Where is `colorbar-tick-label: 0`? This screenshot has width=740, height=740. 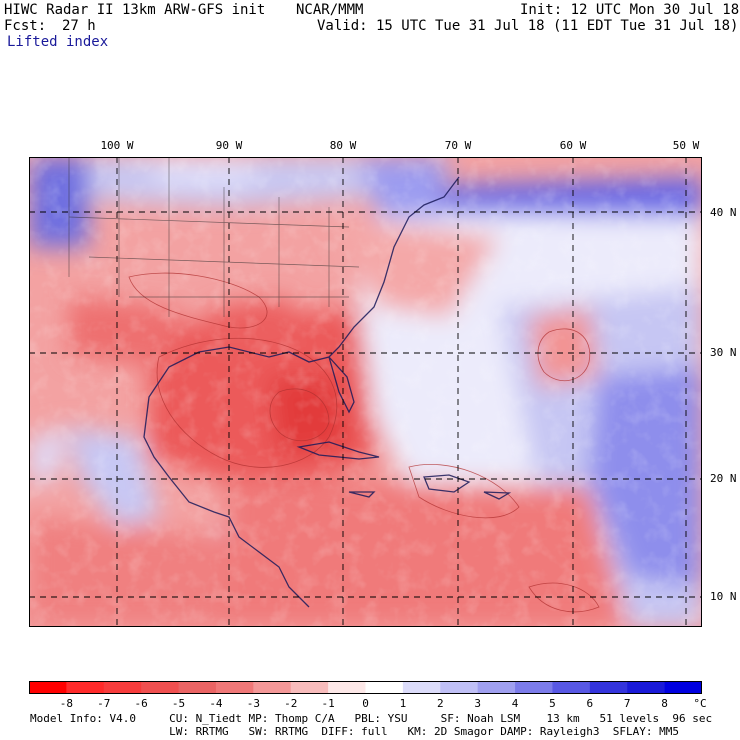
colorbar-tick-label: 0 is located at coordinates (365, 703).